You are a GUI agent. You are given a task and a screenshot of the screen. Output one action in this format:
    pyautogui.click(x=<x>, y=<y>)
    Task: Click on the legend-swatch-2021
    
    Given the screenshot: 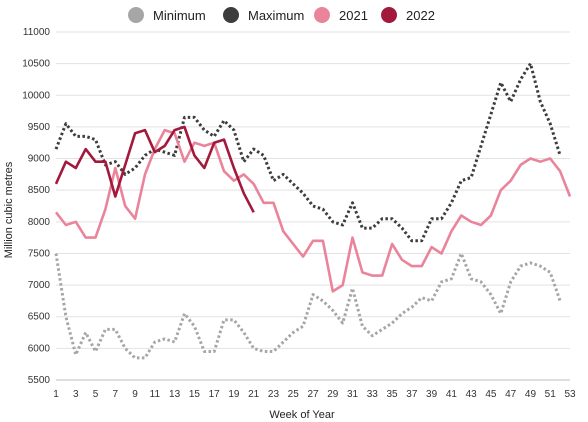 What is the action you would take?
    pyautogui.click(x=322, y=15)
    